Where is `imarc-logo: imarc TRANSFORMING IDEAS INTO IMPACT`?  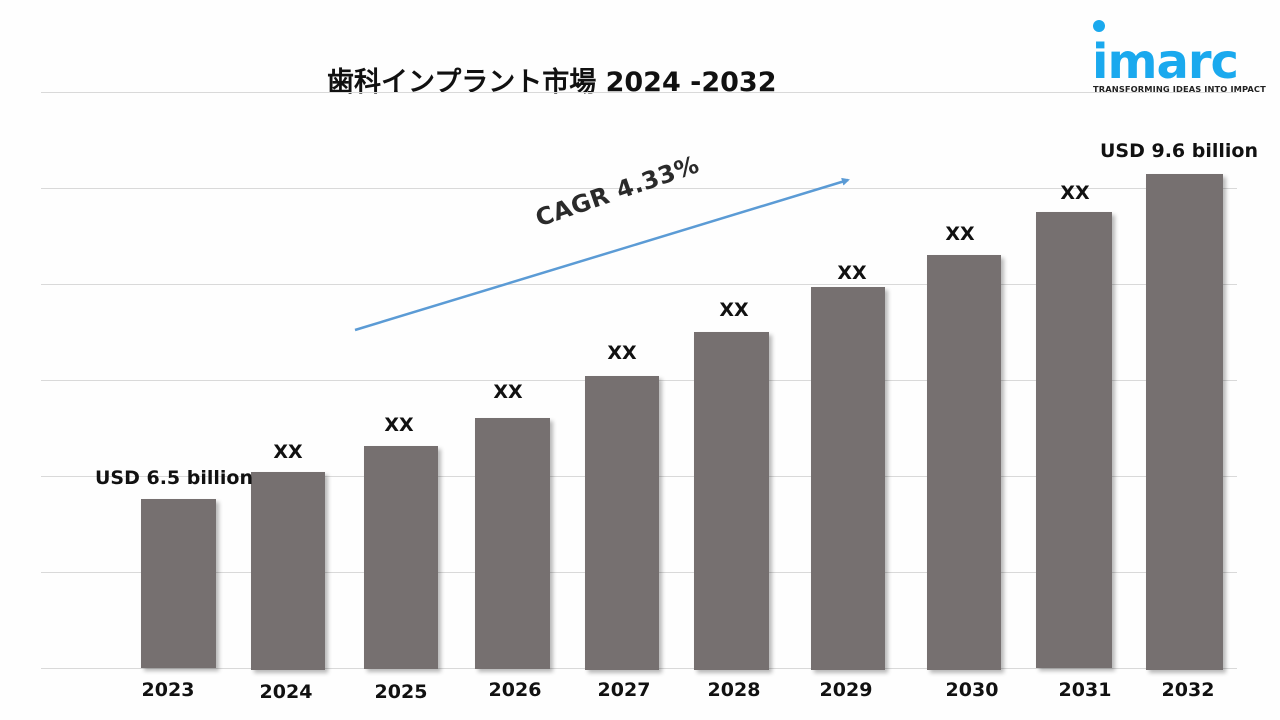 imarc-logo: imarc TRANSFORMING IDEAS INTO IMPACT is located at coordinates (1178, 58).